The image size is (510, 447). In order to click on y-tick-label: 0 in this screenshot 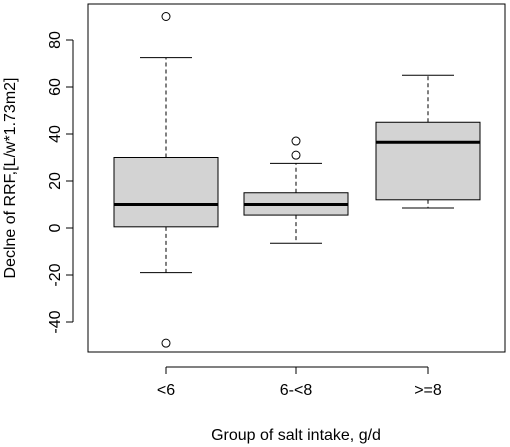, I will do `click(55, 227)`.